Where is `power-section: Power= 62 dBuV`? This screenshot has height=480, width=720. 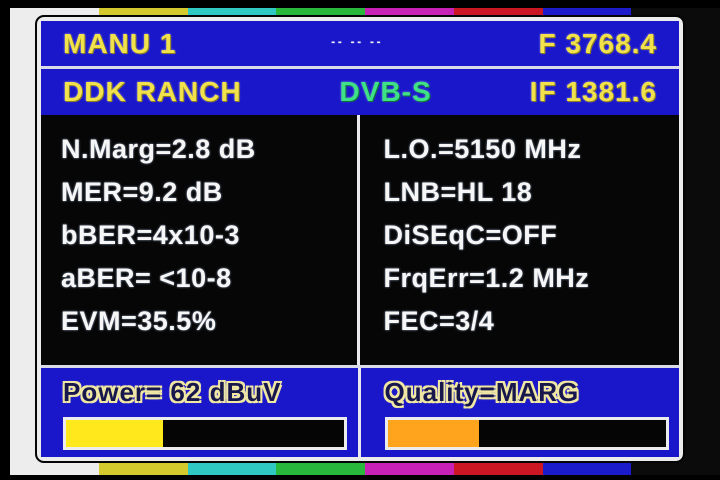
power-section: Power= 62 dBuV is located at coordinates (199, 412).